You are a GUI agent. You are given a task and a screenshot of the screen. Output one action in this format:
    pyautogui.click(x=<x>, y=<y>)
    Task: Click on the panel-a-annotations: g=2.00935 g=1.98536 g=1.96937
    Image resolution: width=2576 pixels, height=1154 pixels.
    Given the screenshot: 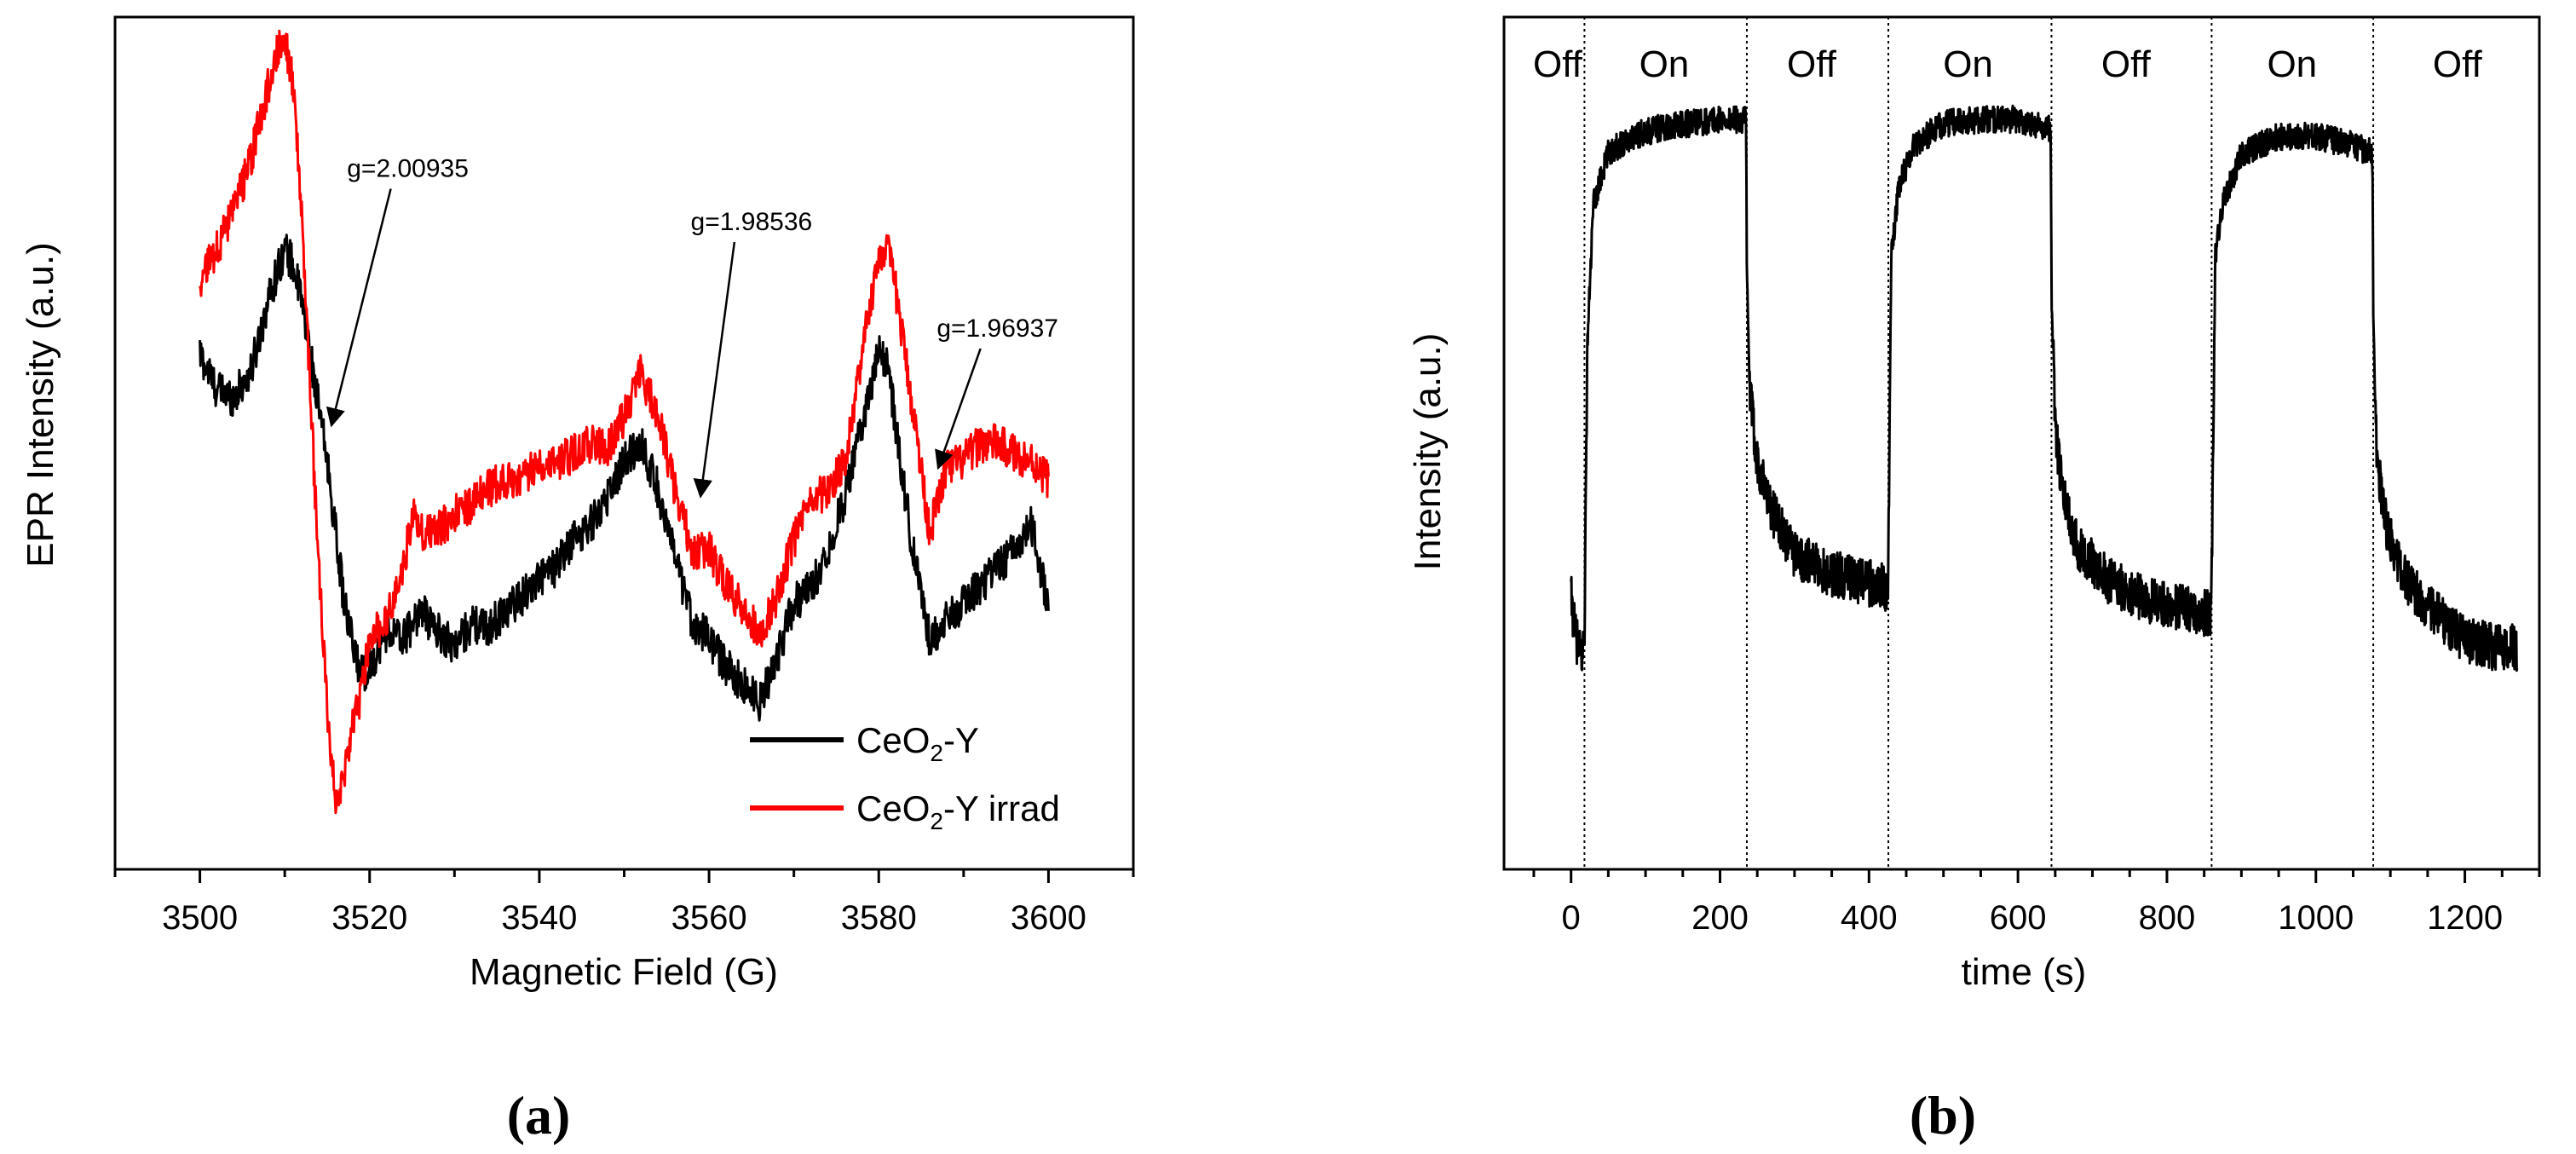 What is the action you would take?
    pyautogui.click(x=692, y=327)
    